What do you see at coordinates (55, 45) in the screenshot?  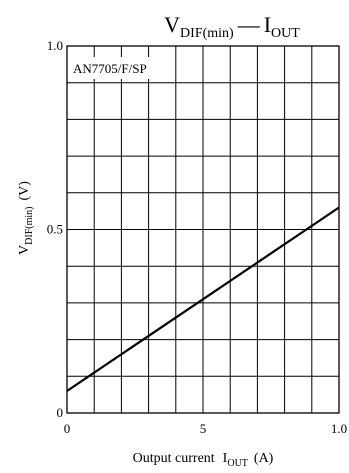 I see `y-tick-label: 1.0` at bounding box center [55, 45].